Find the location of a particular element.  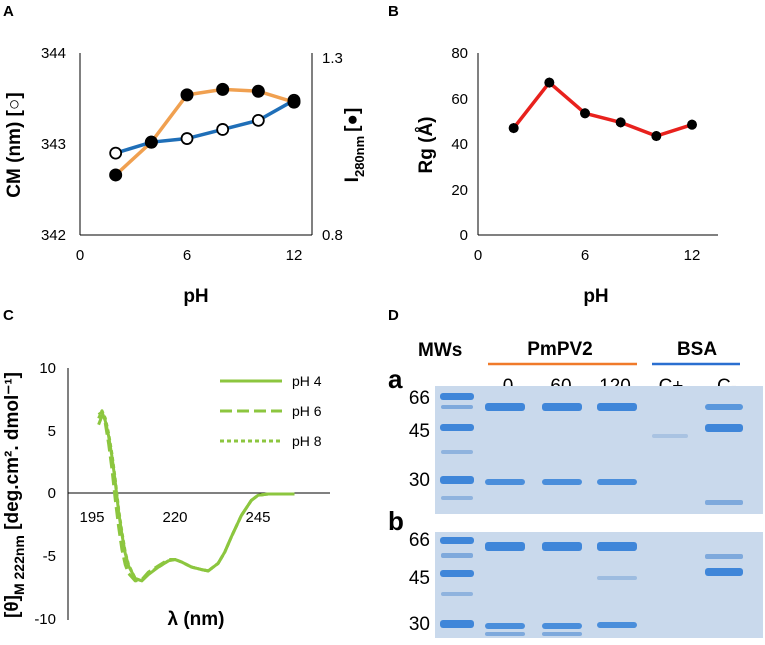

panel-label-a: A is located at coordinates (8, 11).